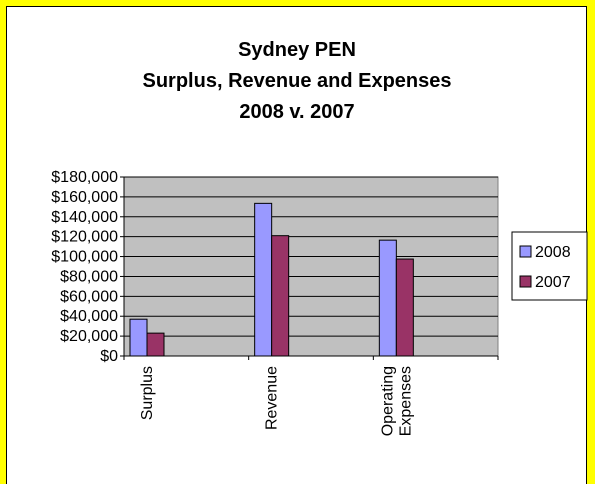 The image size is (595, 484). Describe the element at coordinates (84, 197) in the screenshot. I see `y-tick-label: $160,000` at that location.